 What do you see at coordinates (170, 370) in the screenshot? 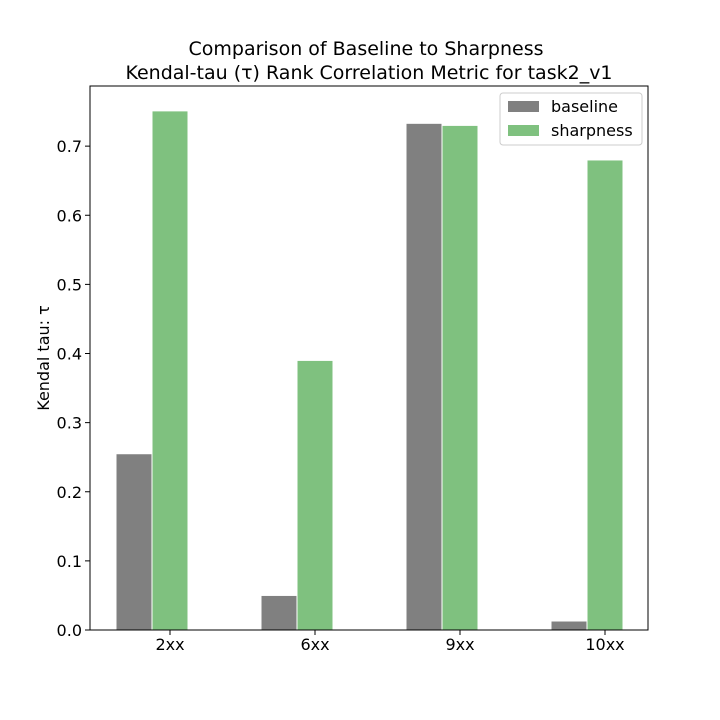
I see `bar-sharpness-2xx` at bounding box center [170, 370].